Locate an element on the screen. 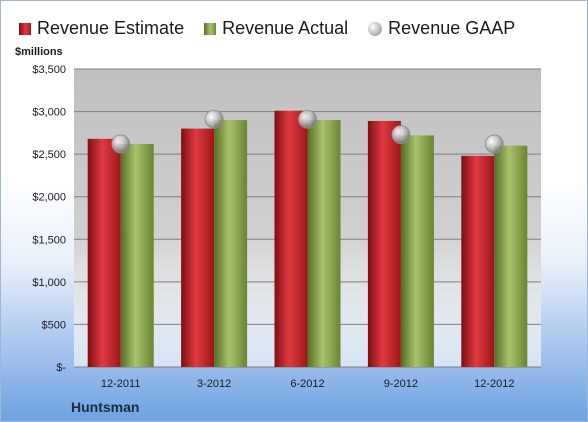 The height and width of the screenshot is (422, 588). legend-swatch-estimate is located at coordinates (25, 28).